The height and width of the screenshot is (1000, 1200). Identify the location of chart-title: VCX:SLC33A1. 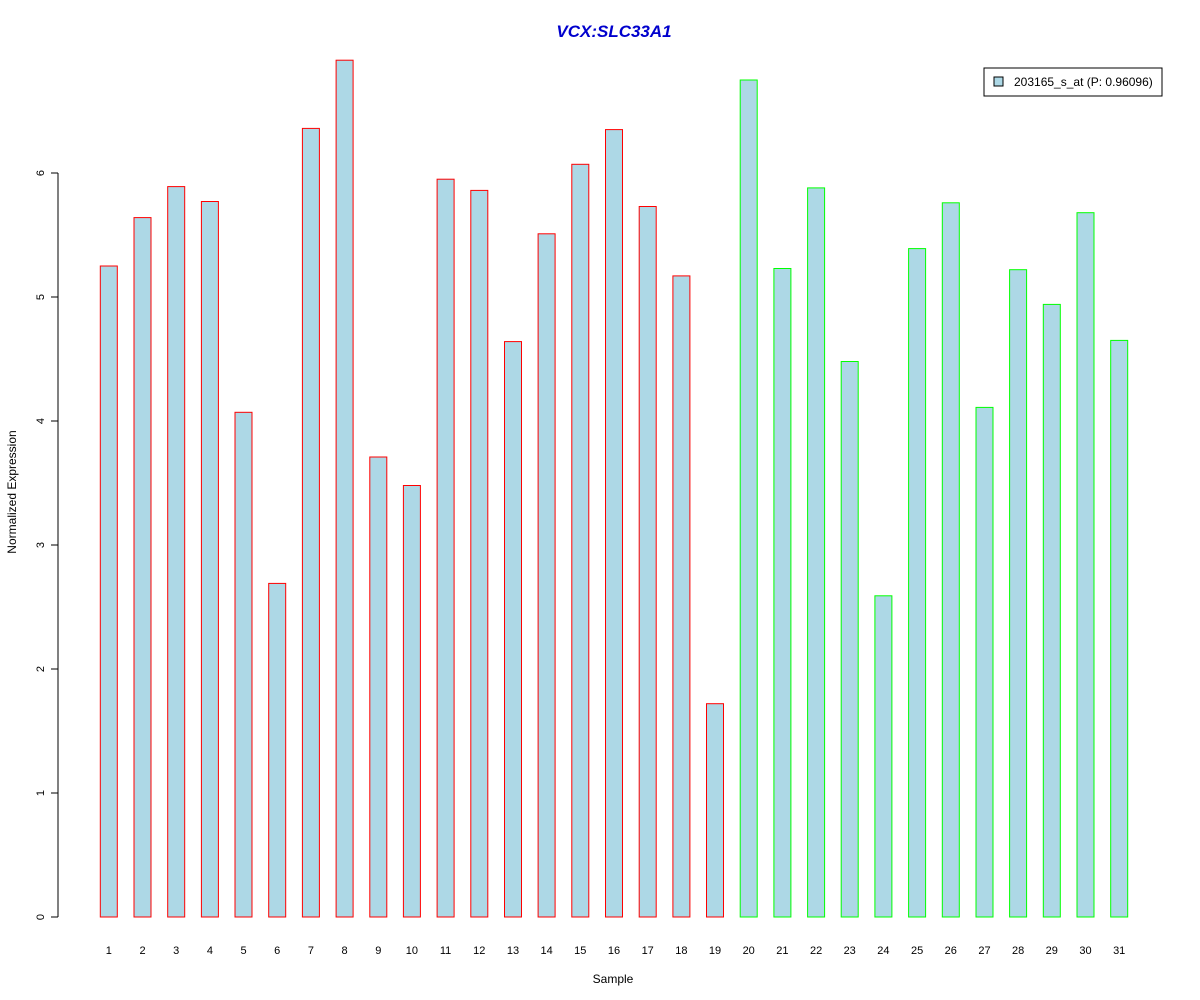
(613, 31).